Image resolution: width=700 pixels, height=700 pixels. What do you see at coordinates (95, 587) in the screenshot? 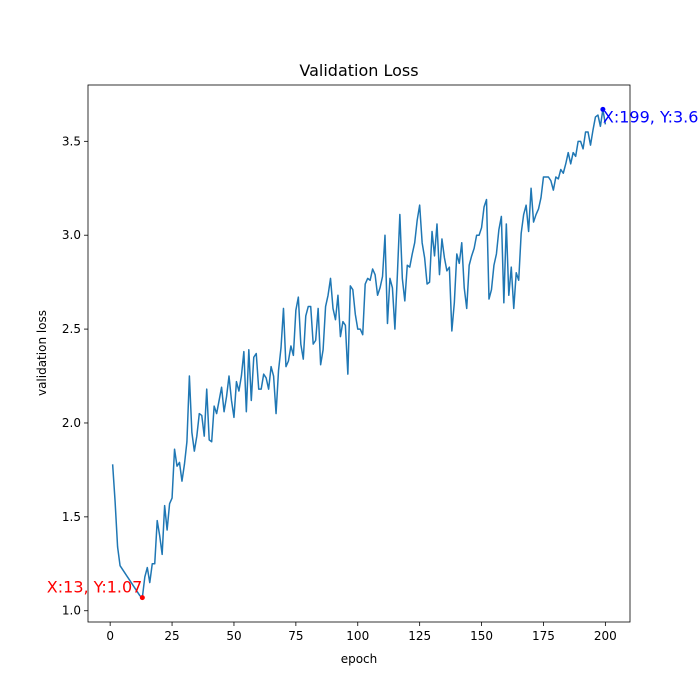
I see `annotation-label: X:13, Y:1.07` at bounding box center [95, 587].